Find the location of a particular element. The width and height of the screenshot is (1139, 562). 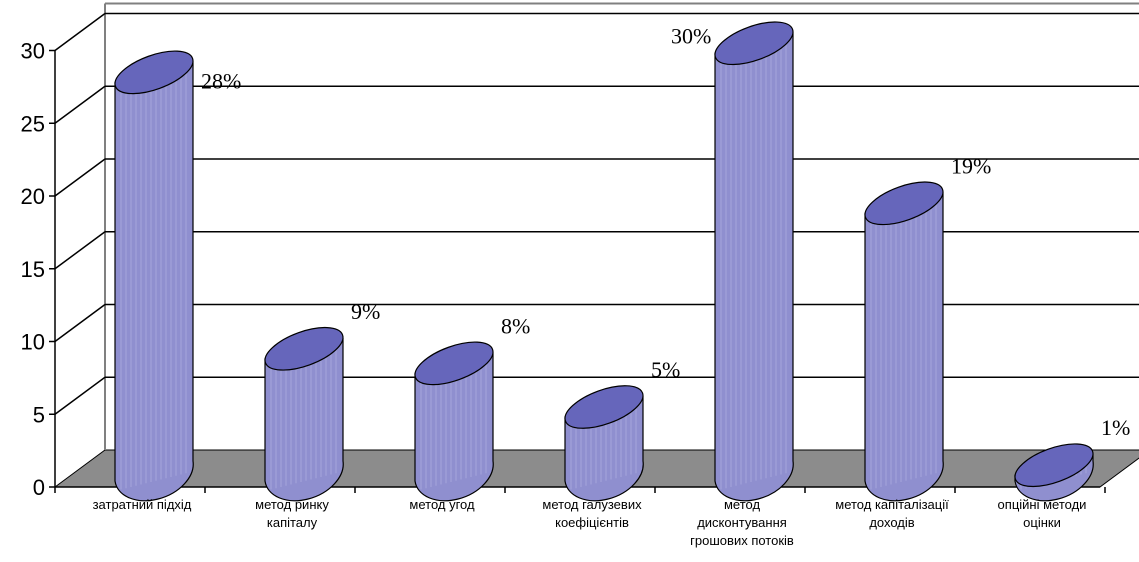

category-label: метод ринку is located at coordinates (292, 504).